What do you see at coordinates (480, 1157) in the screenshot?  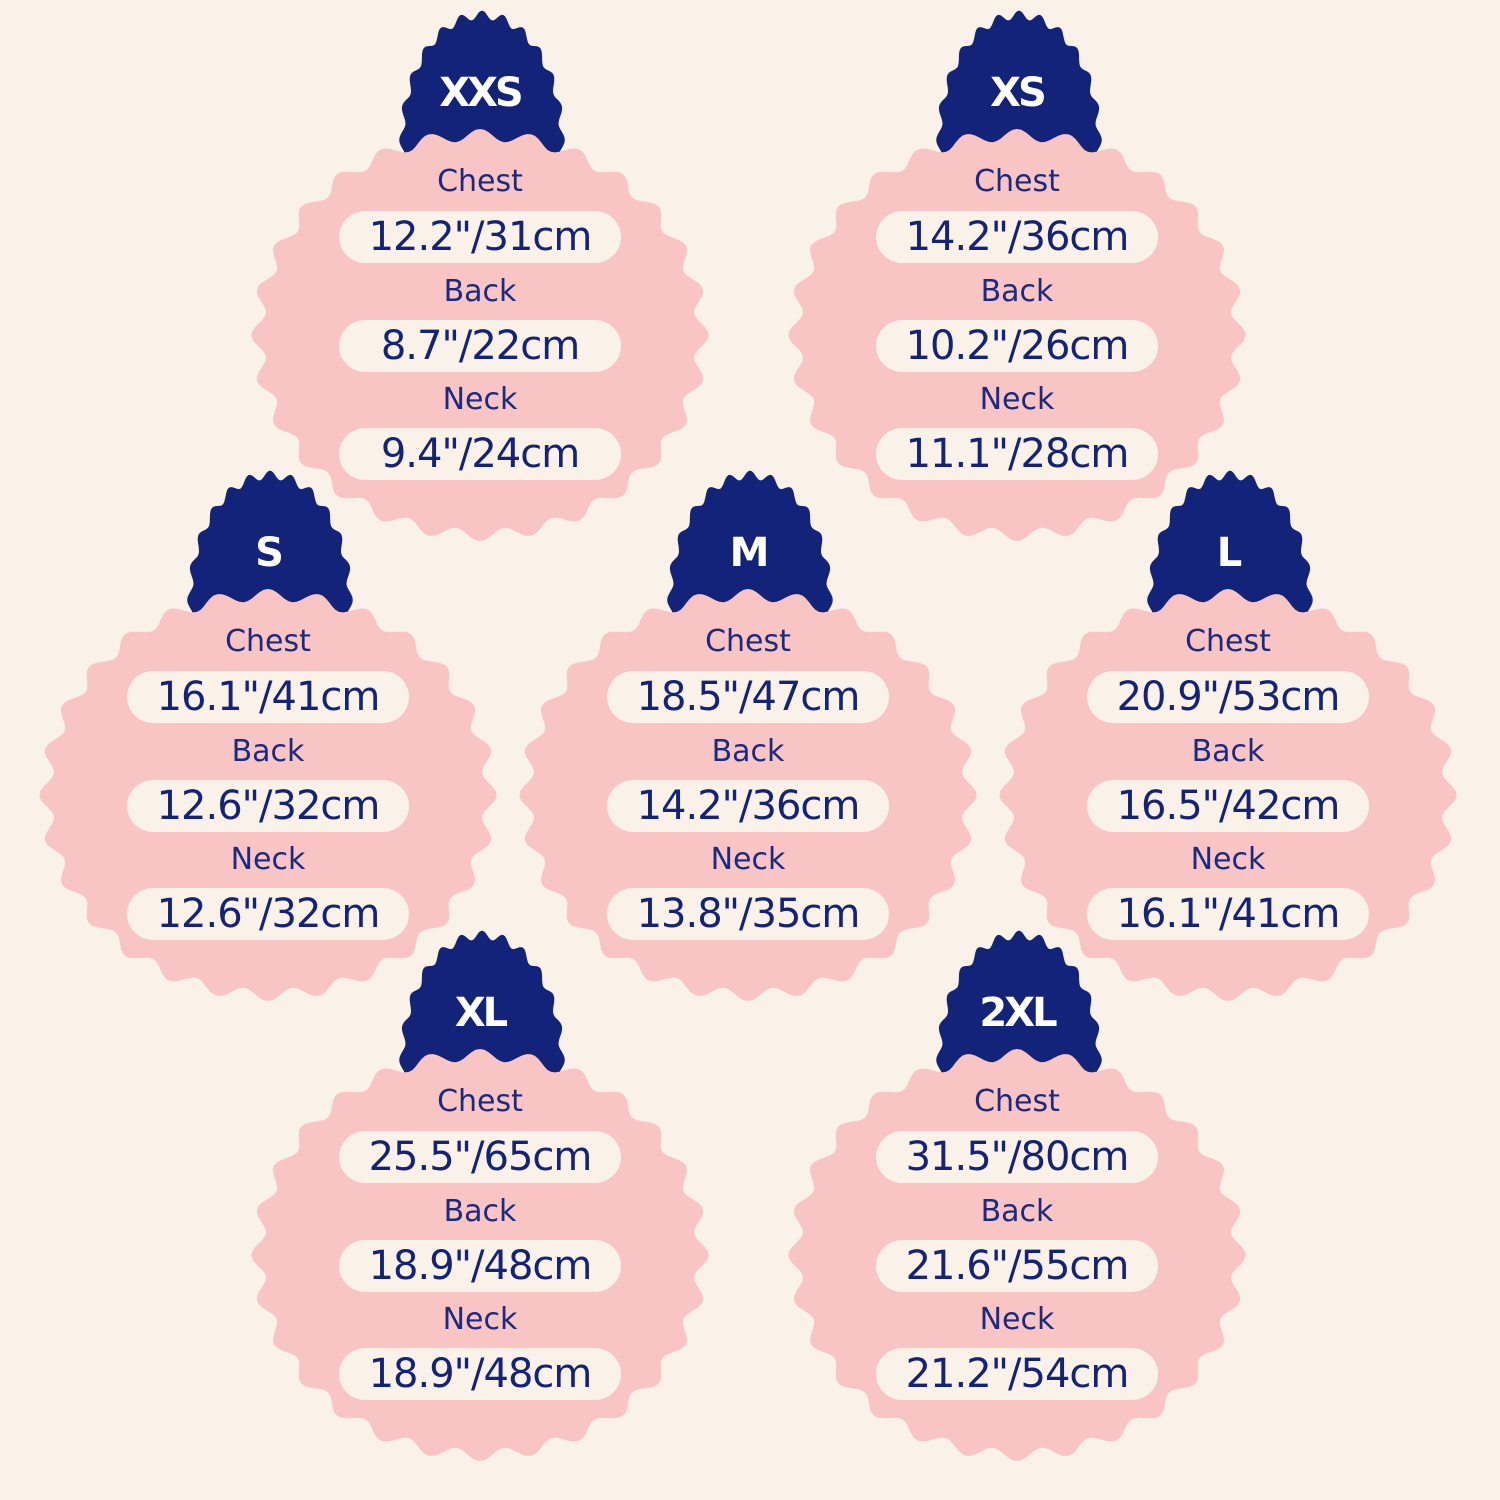 I see `chest-value: 25.5"/65cm` at bounding box center [480, 1157].